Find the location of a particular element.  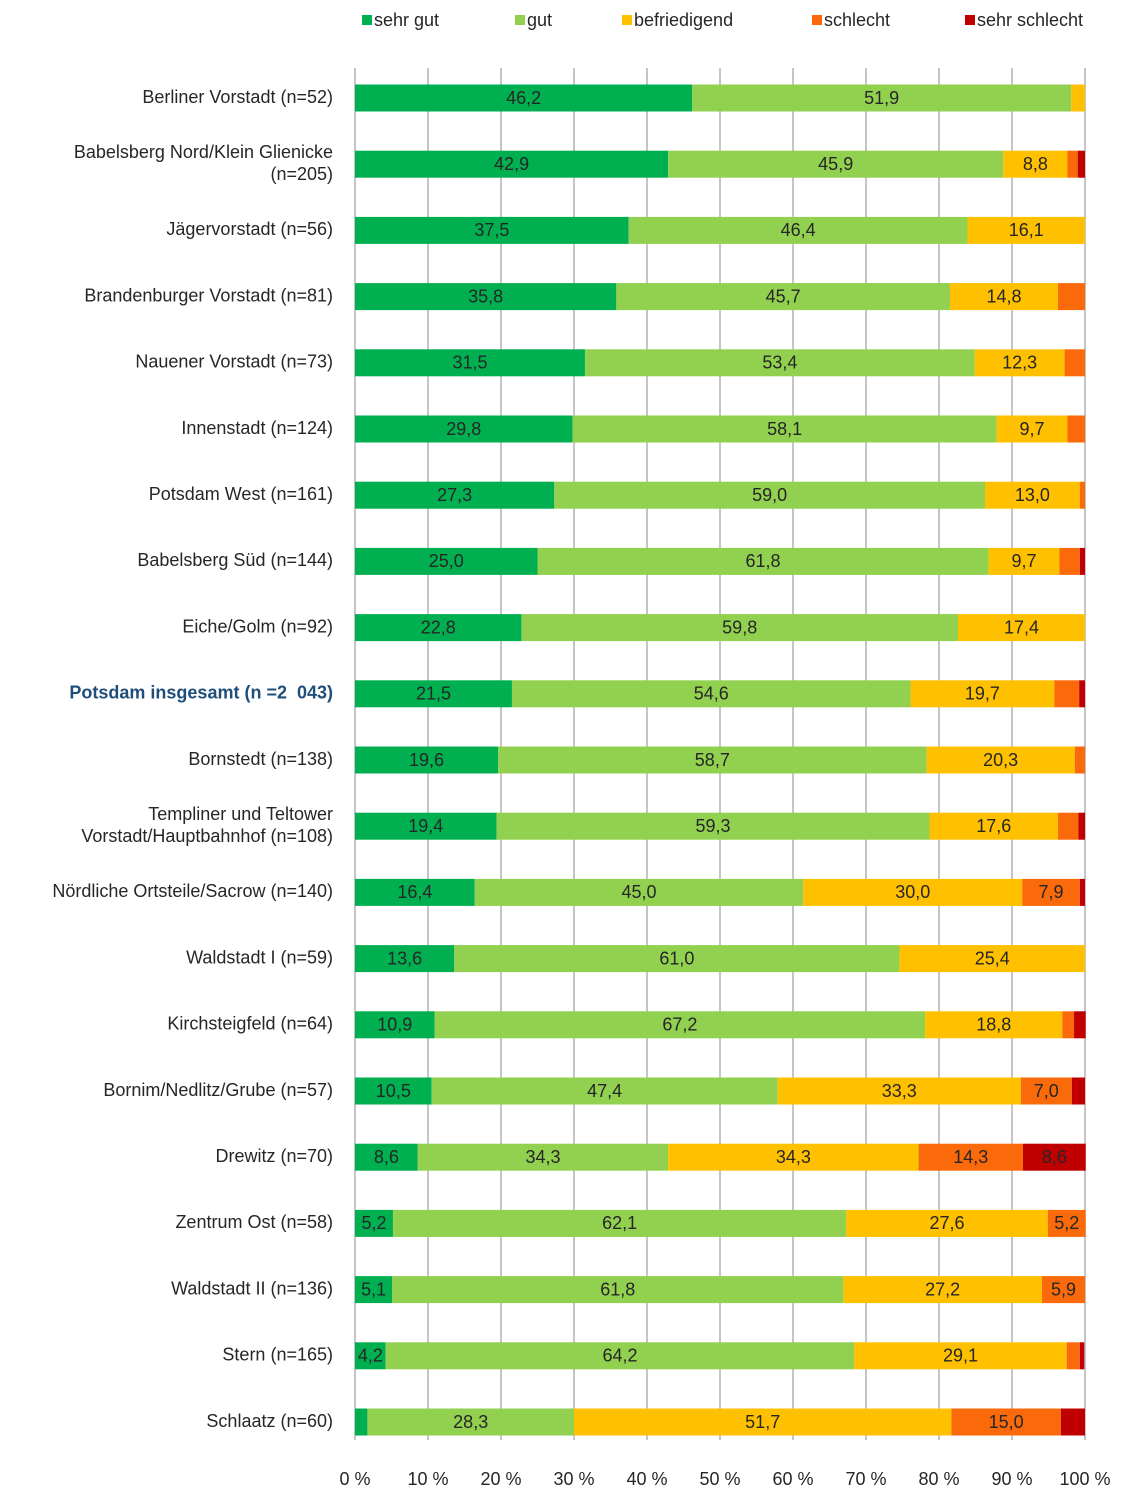

value-label: 34,3 is located at coordinates (793, 1157).